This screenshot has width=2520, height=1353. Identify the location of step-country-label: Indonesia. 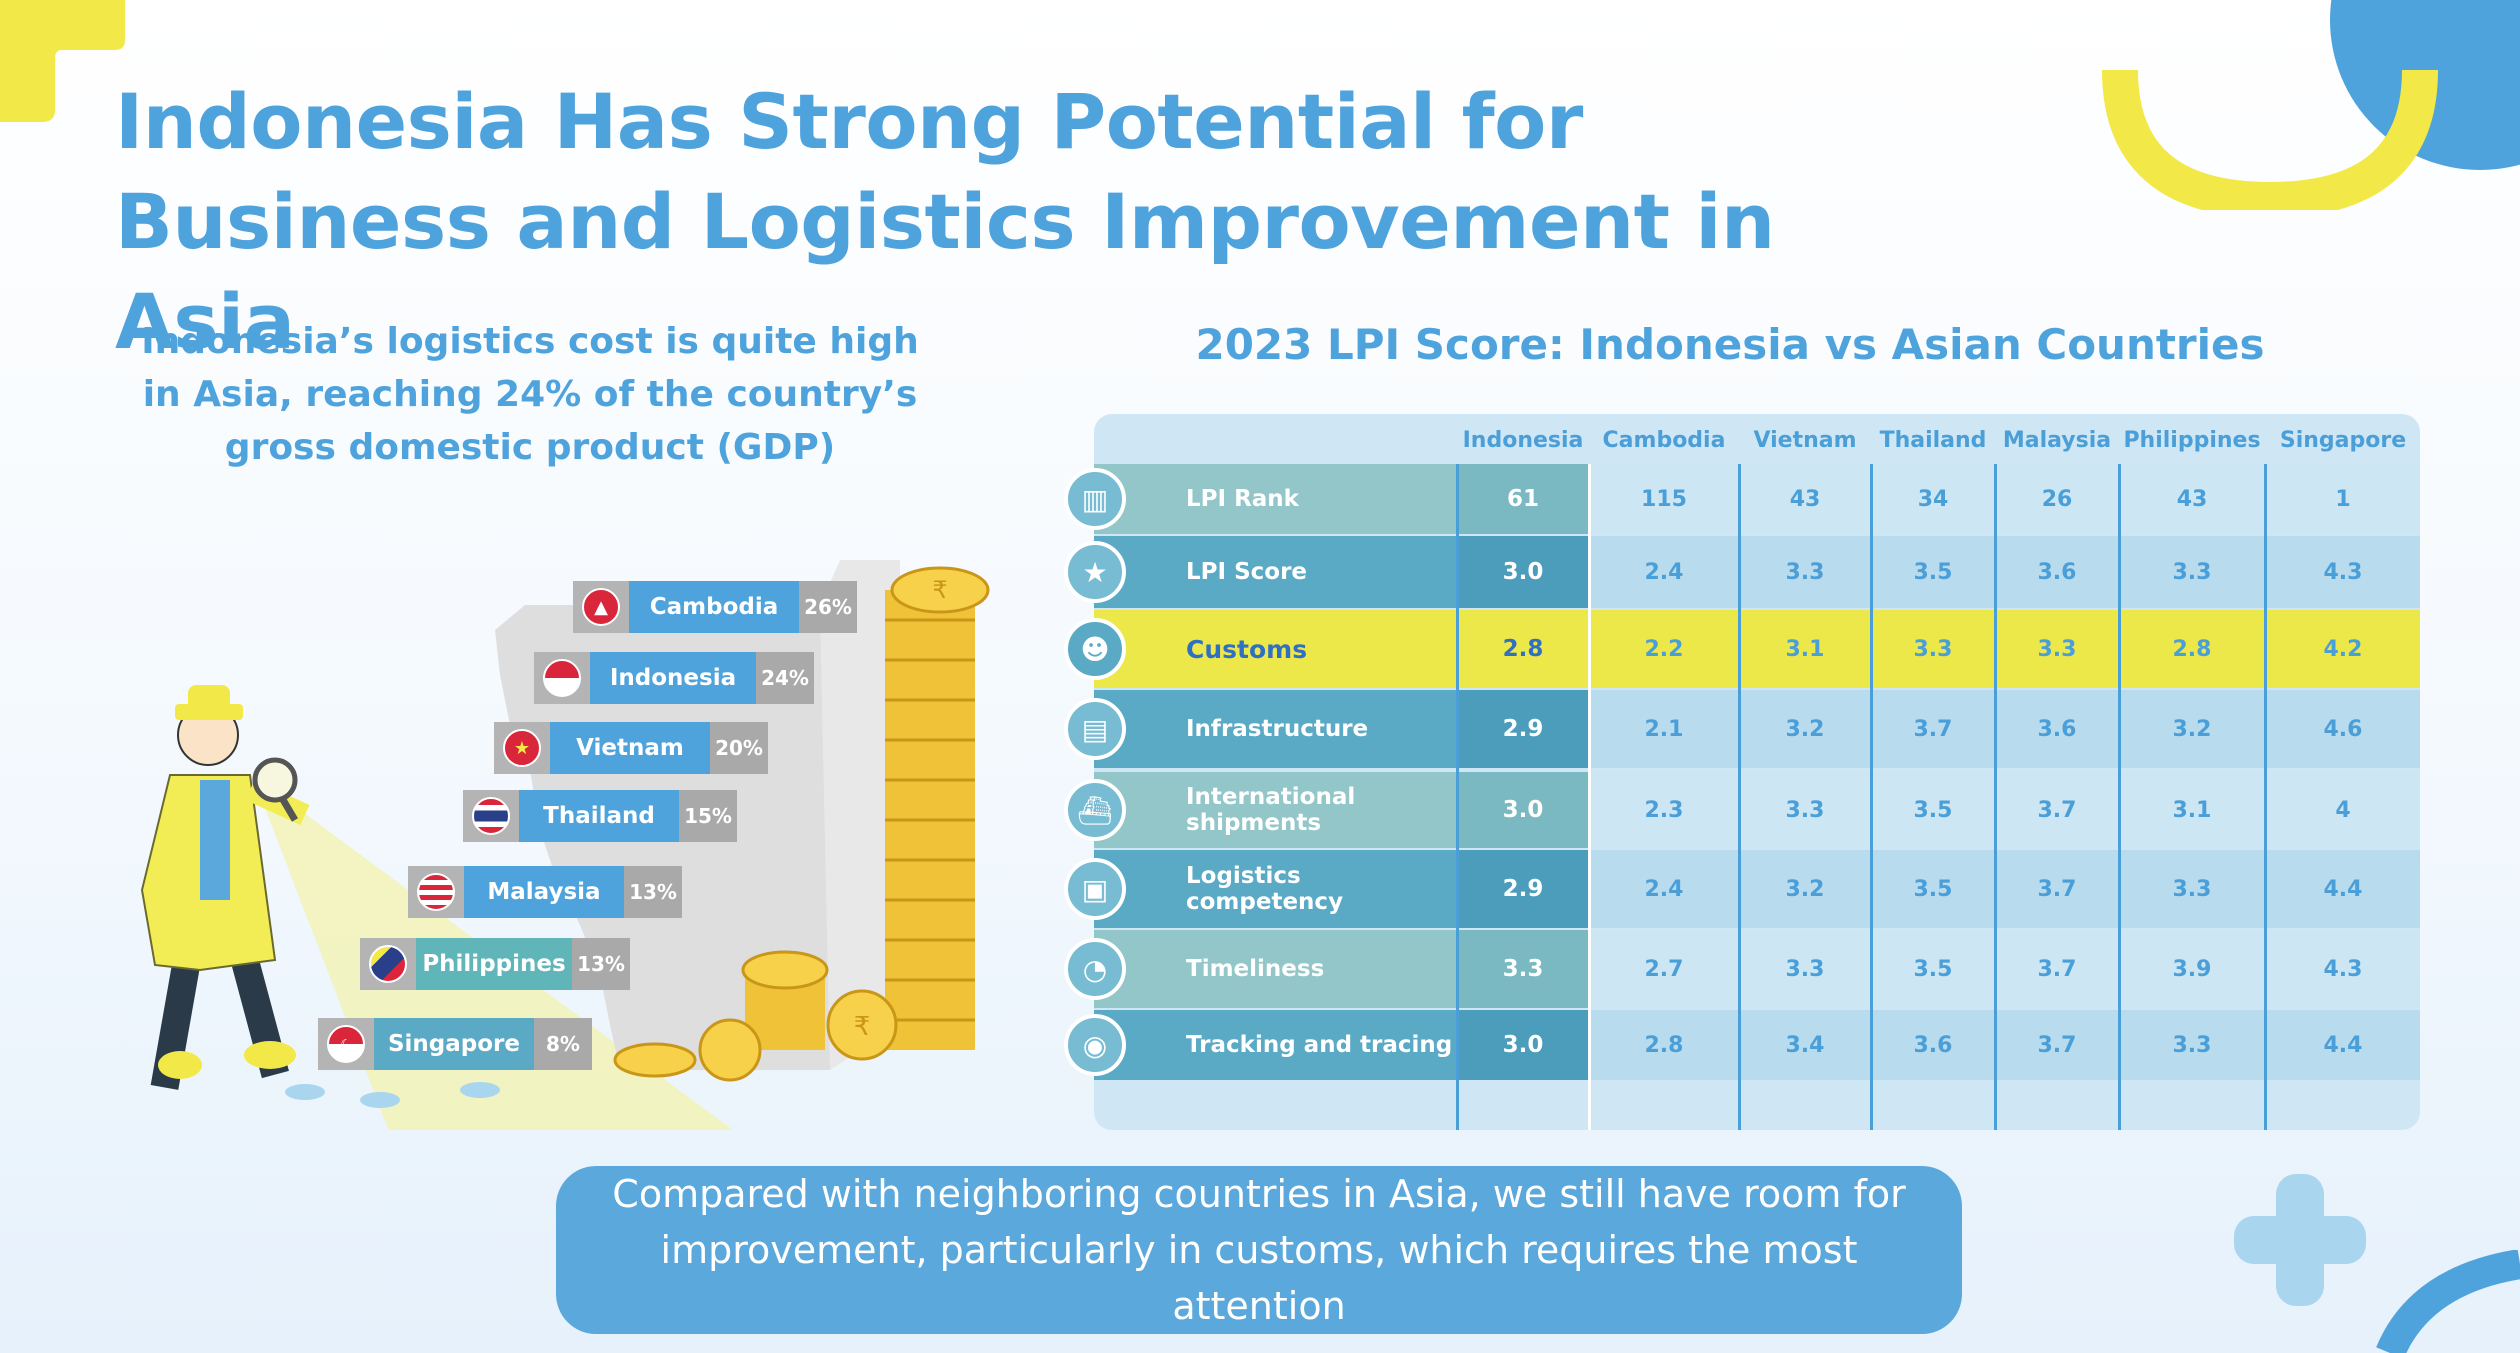
(673, 678).